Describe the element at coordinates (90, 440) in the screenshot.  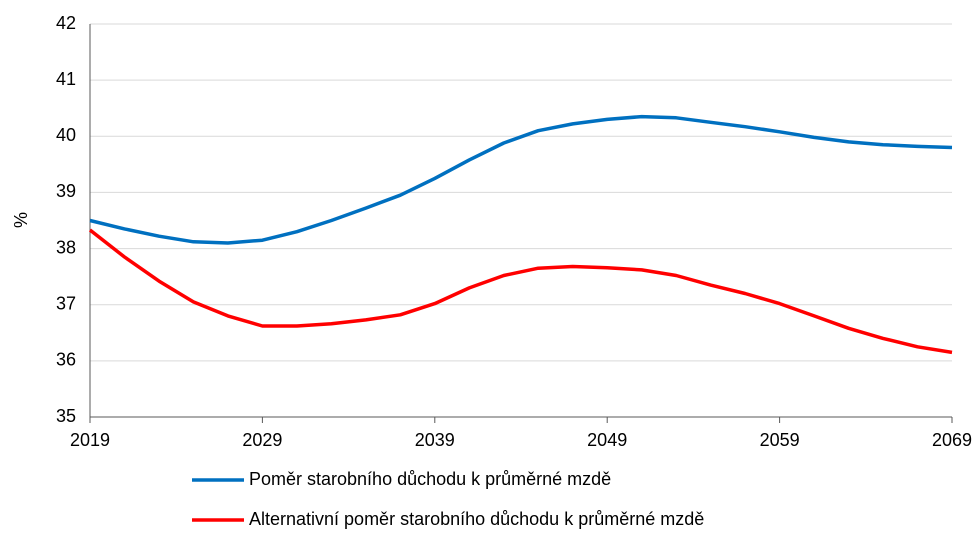
I see `x-tick-label: 2019` at that location.